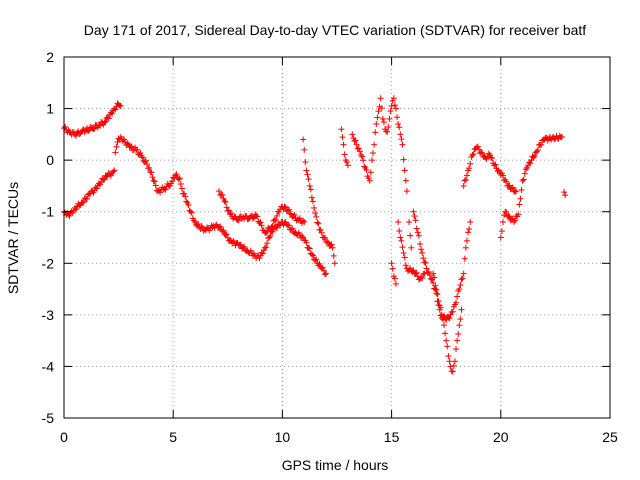 The height and width of the screenshot is (480, 640). Describe the element at coordinates (50, 57) in the screenshot. I see `y-tick-label: 2` at that location.